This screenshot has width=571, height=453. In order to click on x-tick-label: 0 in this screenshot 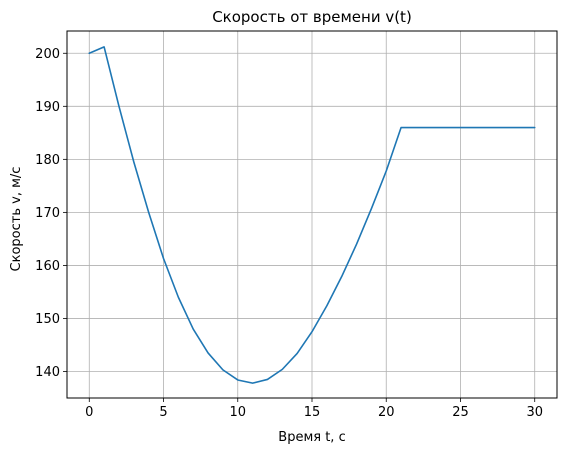, I will do `click(89, 412)`.